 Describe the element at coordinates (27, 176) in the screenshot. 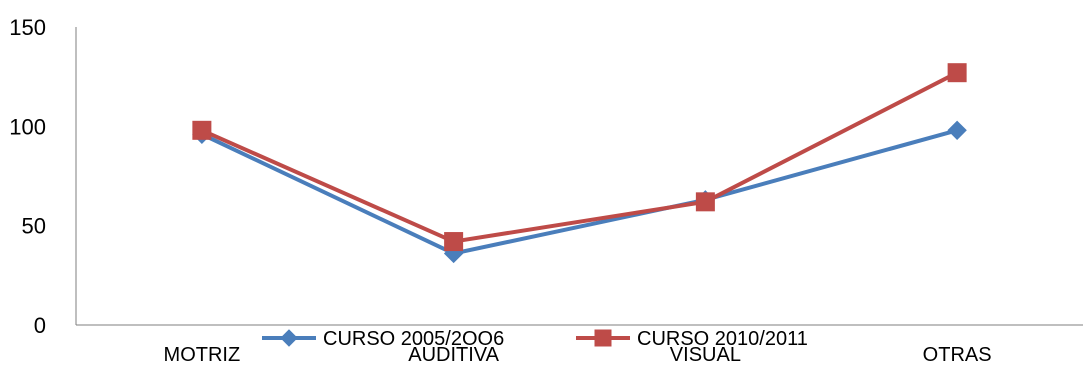

I see `y-tick-labels: 0 50 100 150` at that location.